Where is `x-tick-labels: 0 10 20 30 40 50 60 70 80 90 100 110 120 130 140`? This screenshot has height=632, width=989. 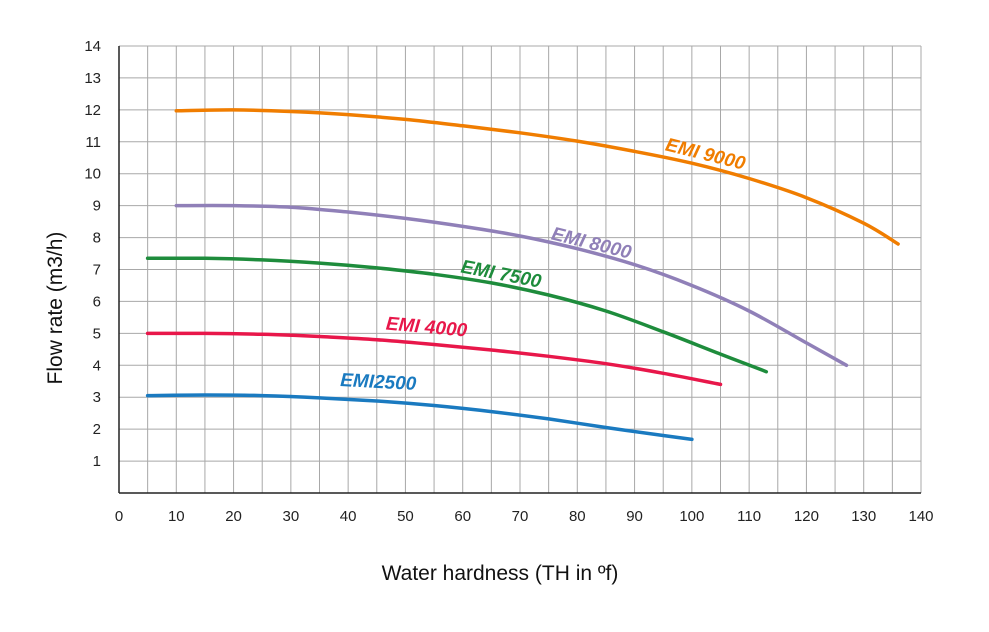
x-tick-labels: 0 10 20 30 40 50 60 70 80 90 100 110 120 130 140 is located at coordinates (524, 516).